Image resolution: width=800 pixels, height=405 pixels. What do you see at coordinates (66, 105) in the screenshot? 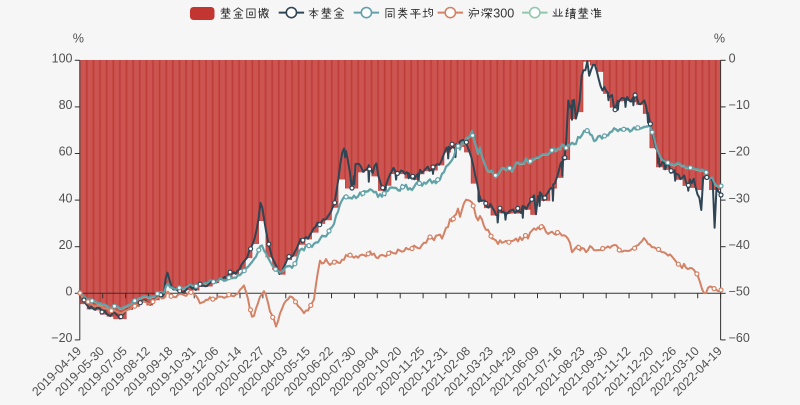
I see `svg-text: 80` at bounding box center [66, 105].